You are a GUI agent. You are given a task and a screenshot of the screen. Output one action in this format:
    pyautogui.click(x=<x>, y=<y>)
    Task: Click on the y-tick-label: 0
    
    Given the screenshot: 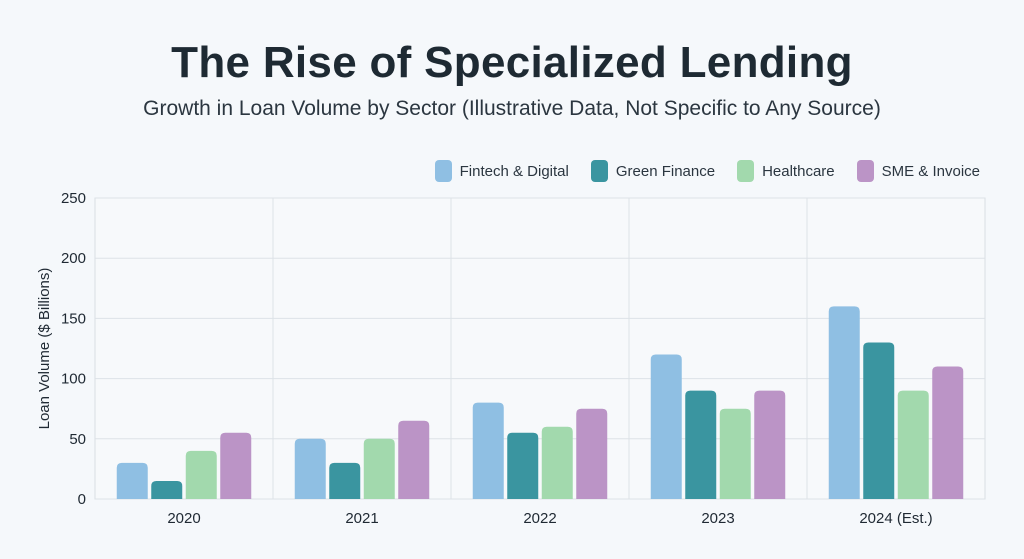 What is the action you would take?
    pyautogui.click(x=82, y=499)
    